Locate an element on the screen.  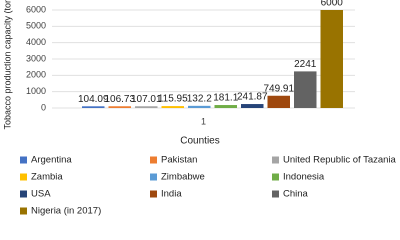
data-label: 749.91 is located at coordinates (278, 88).